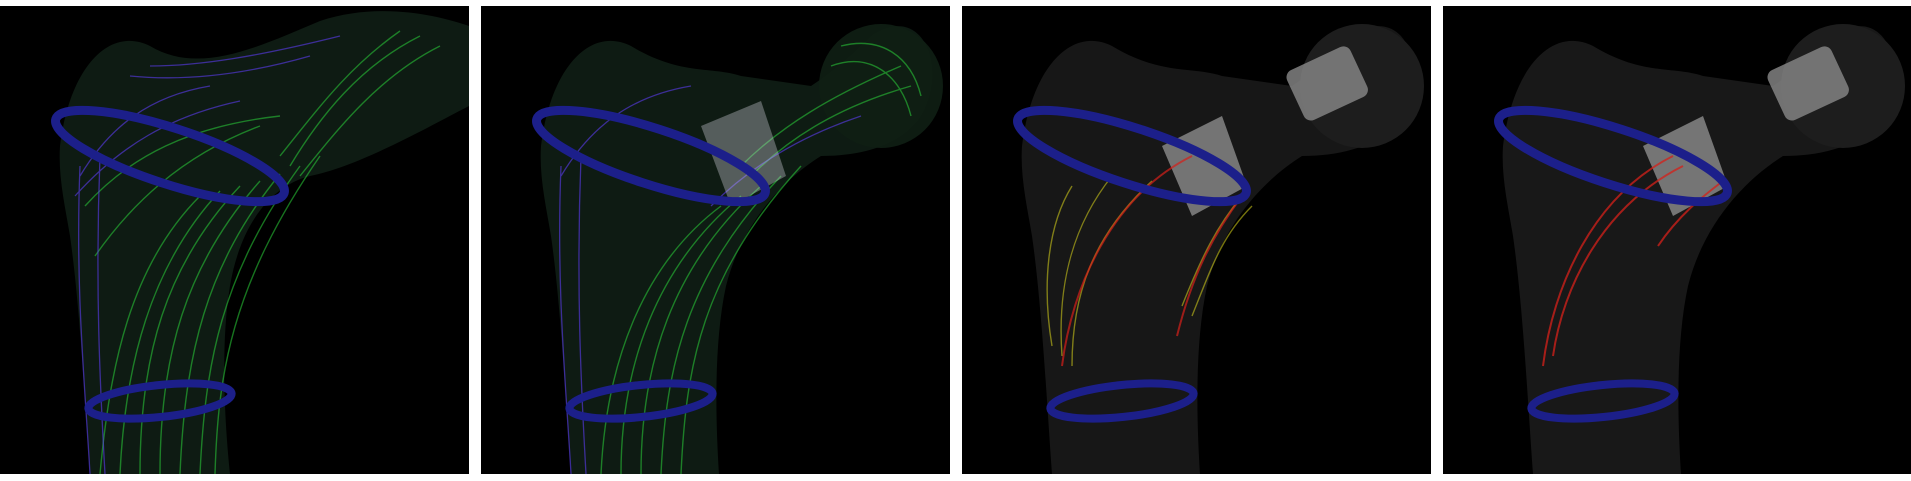  Describe the element at coordinates (881, 86) in the screenshot. I see `femoral-head` at that location.